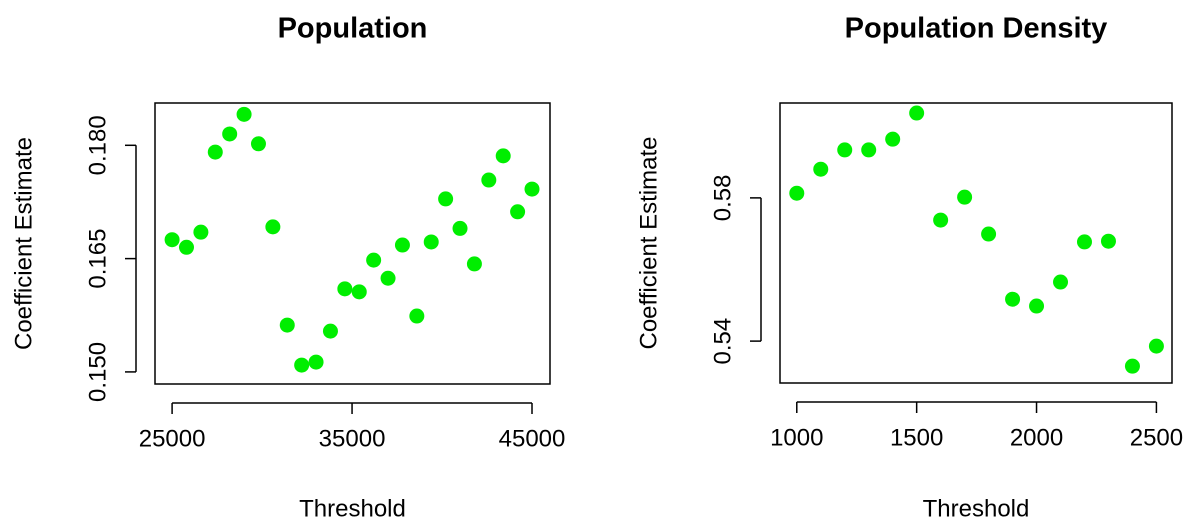 Image resolution: width=1195 pixels, height=527 pixels. Describe the element at coordinates (532, 438) in the screenshot. I see `x-tick-label: 45000` at that location.